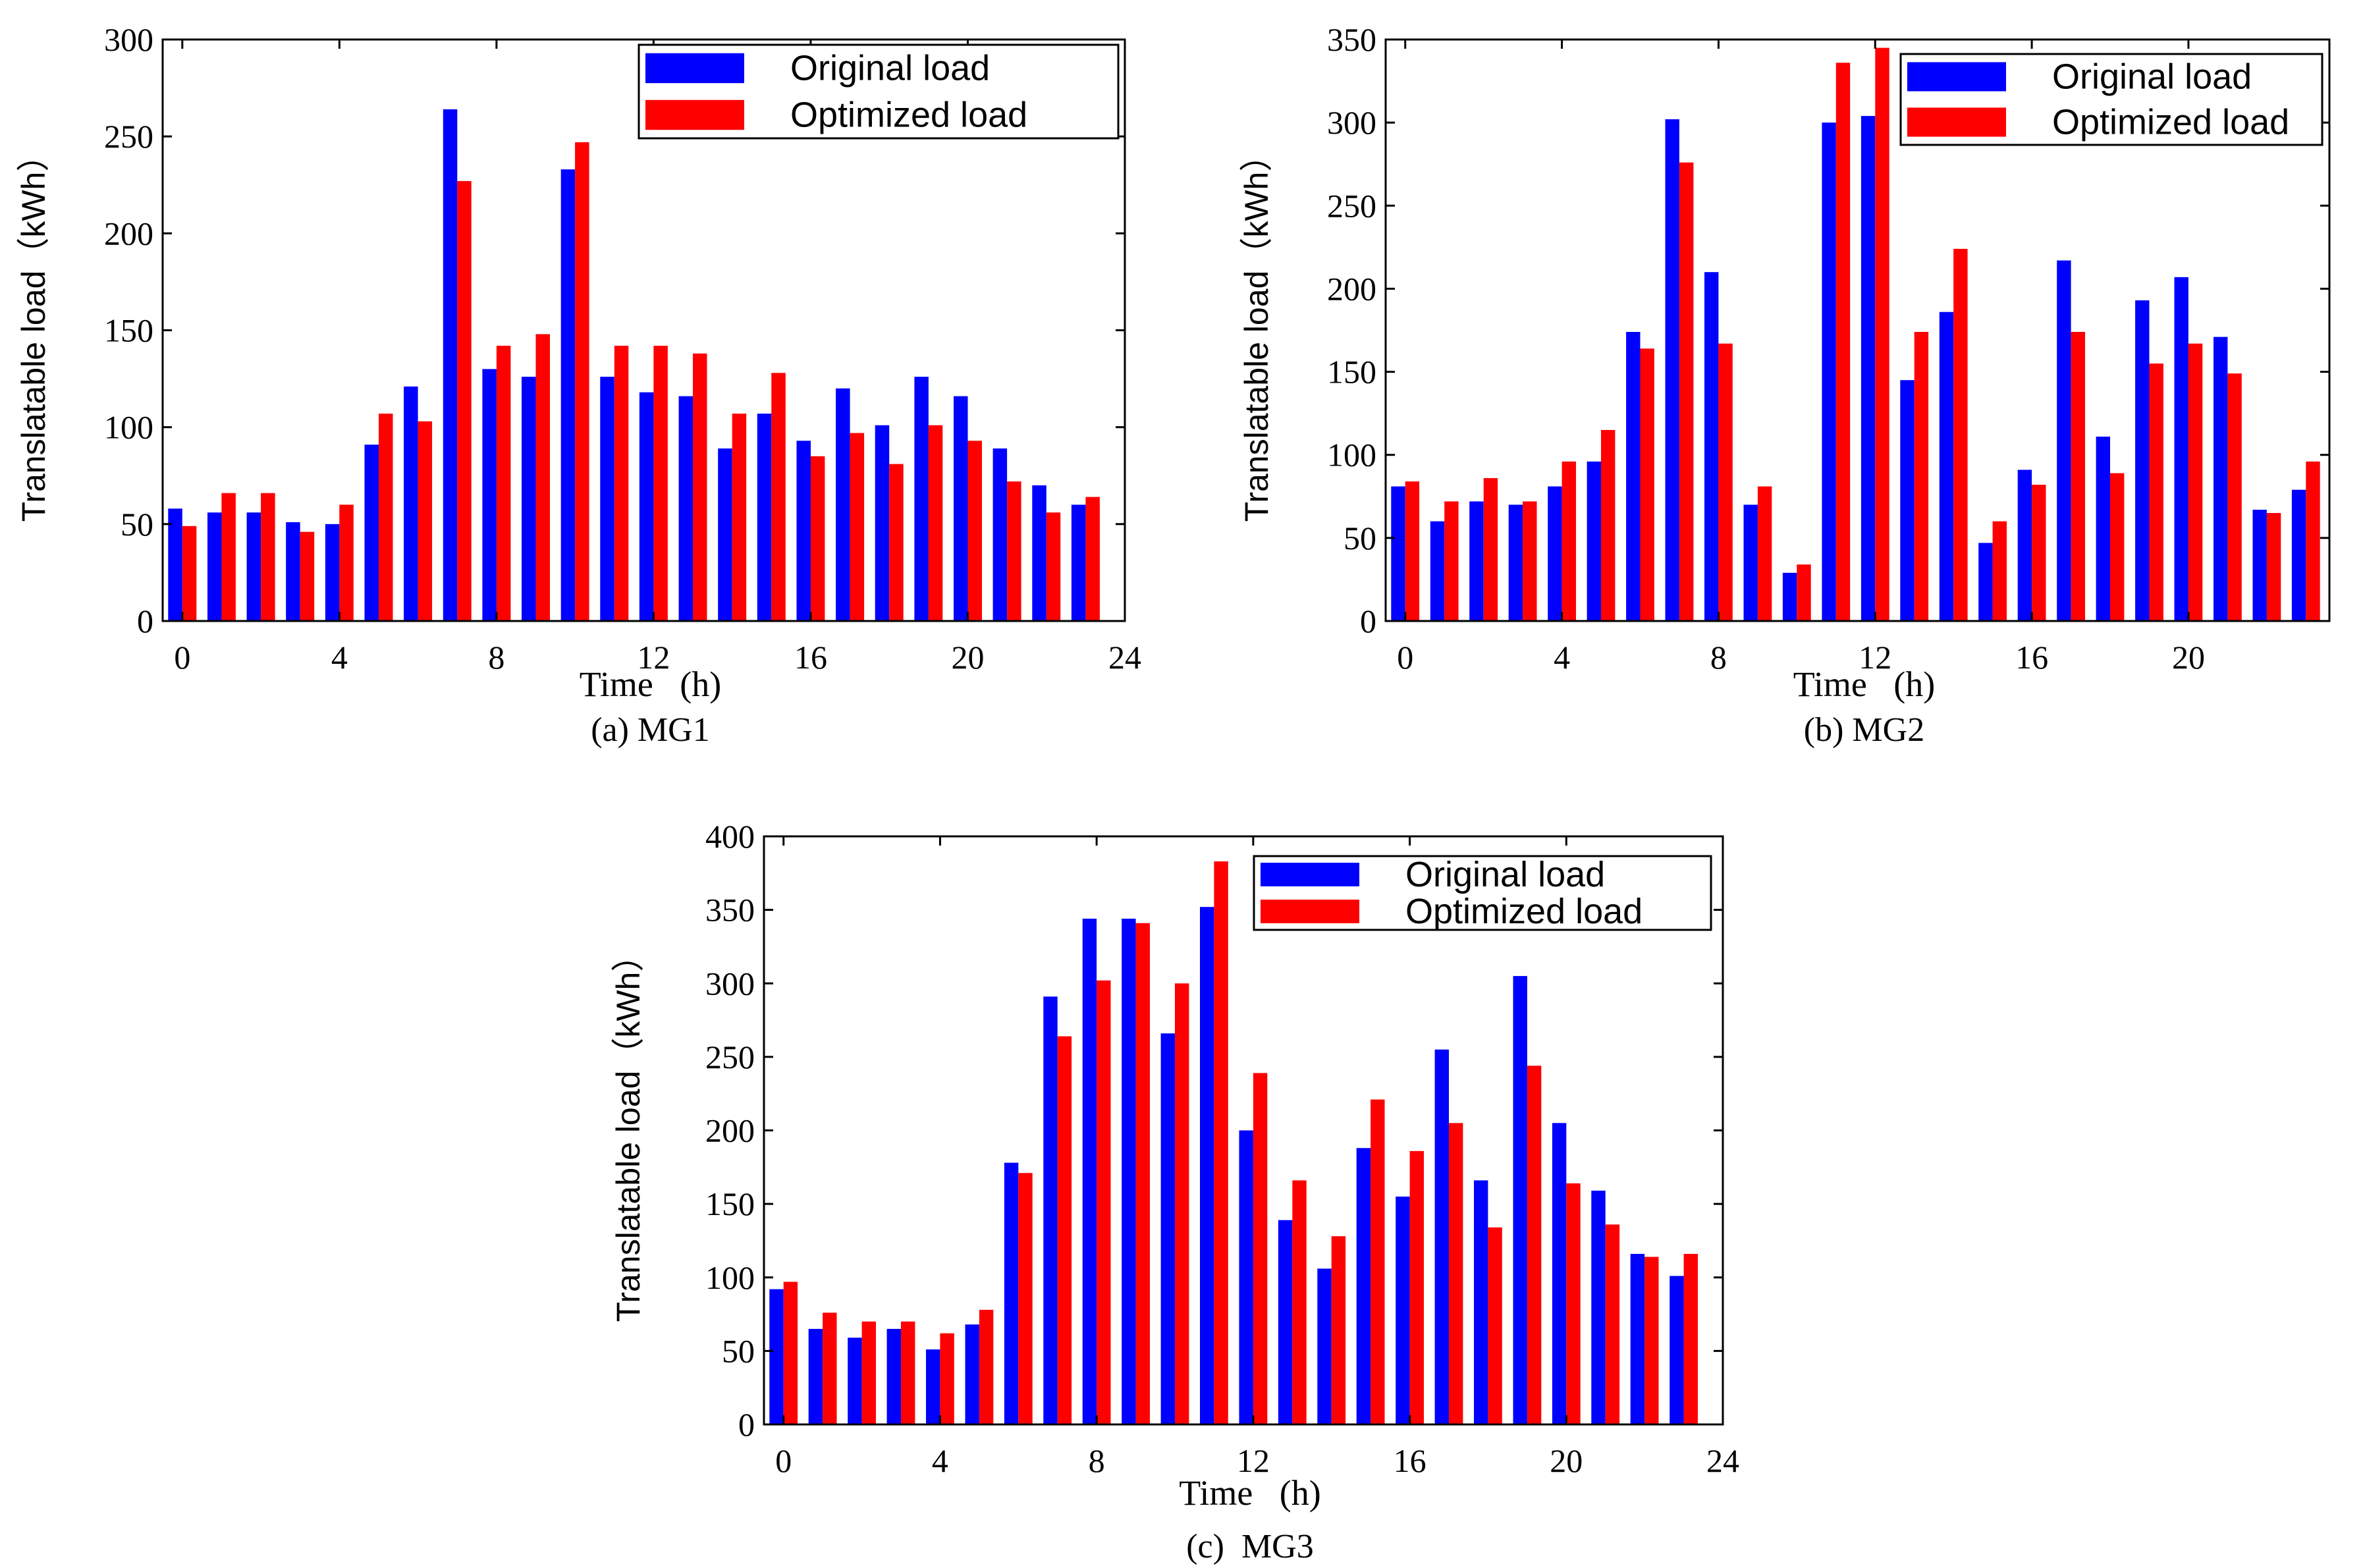 The width and height of the screenshot is (2363, 1568). Describe the element at coordinates (1524, 911) in the screenshot. I see `legend-label: Optimized load` at that location.